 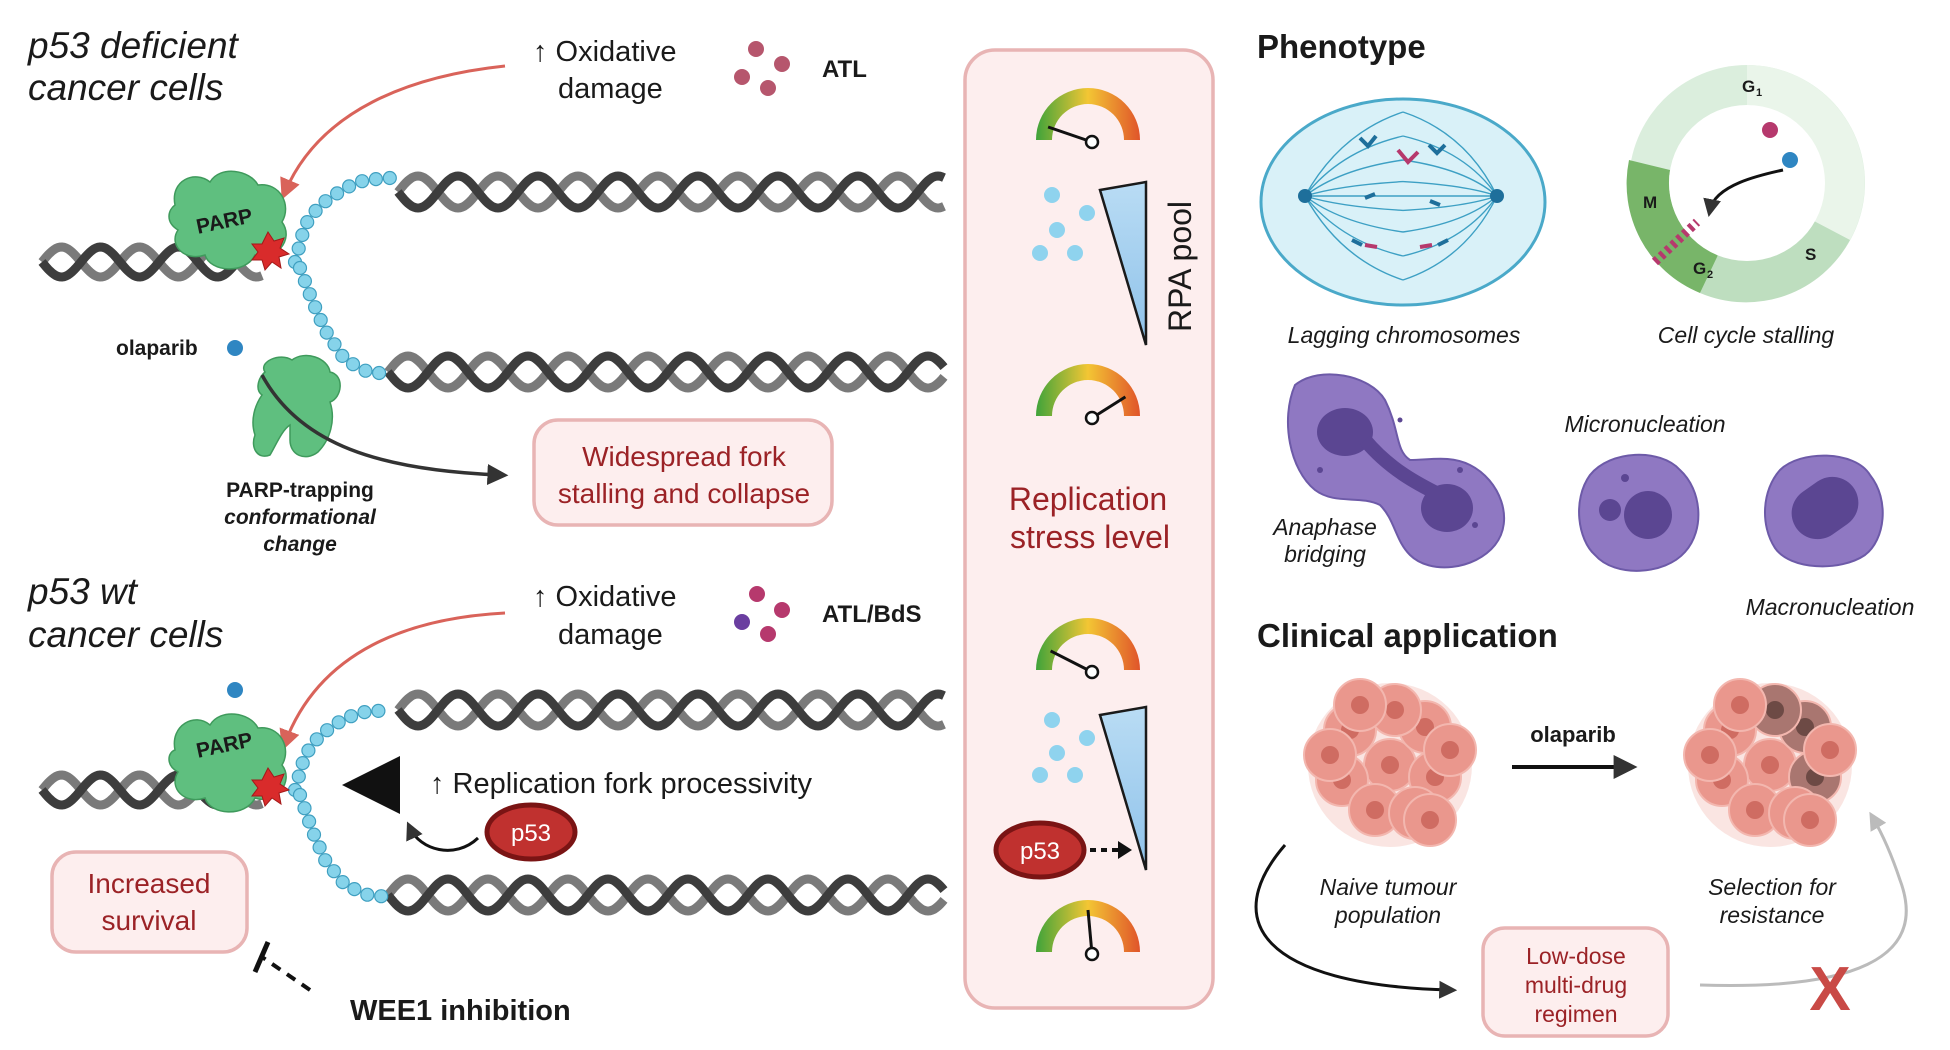 I want to click on phenotype-title: Phenotype, so click(x=1341, y=46).